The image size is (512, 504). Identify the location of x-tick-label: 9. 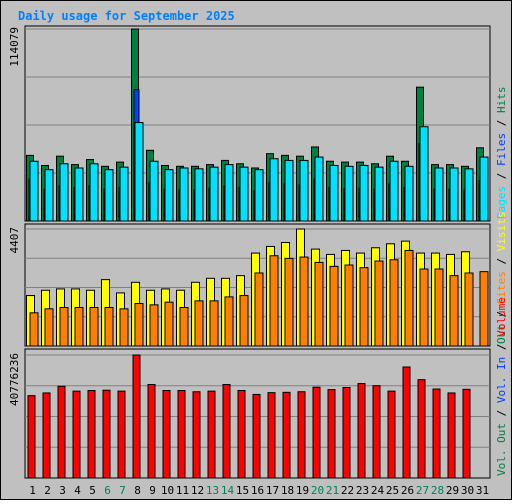
(152, 490).